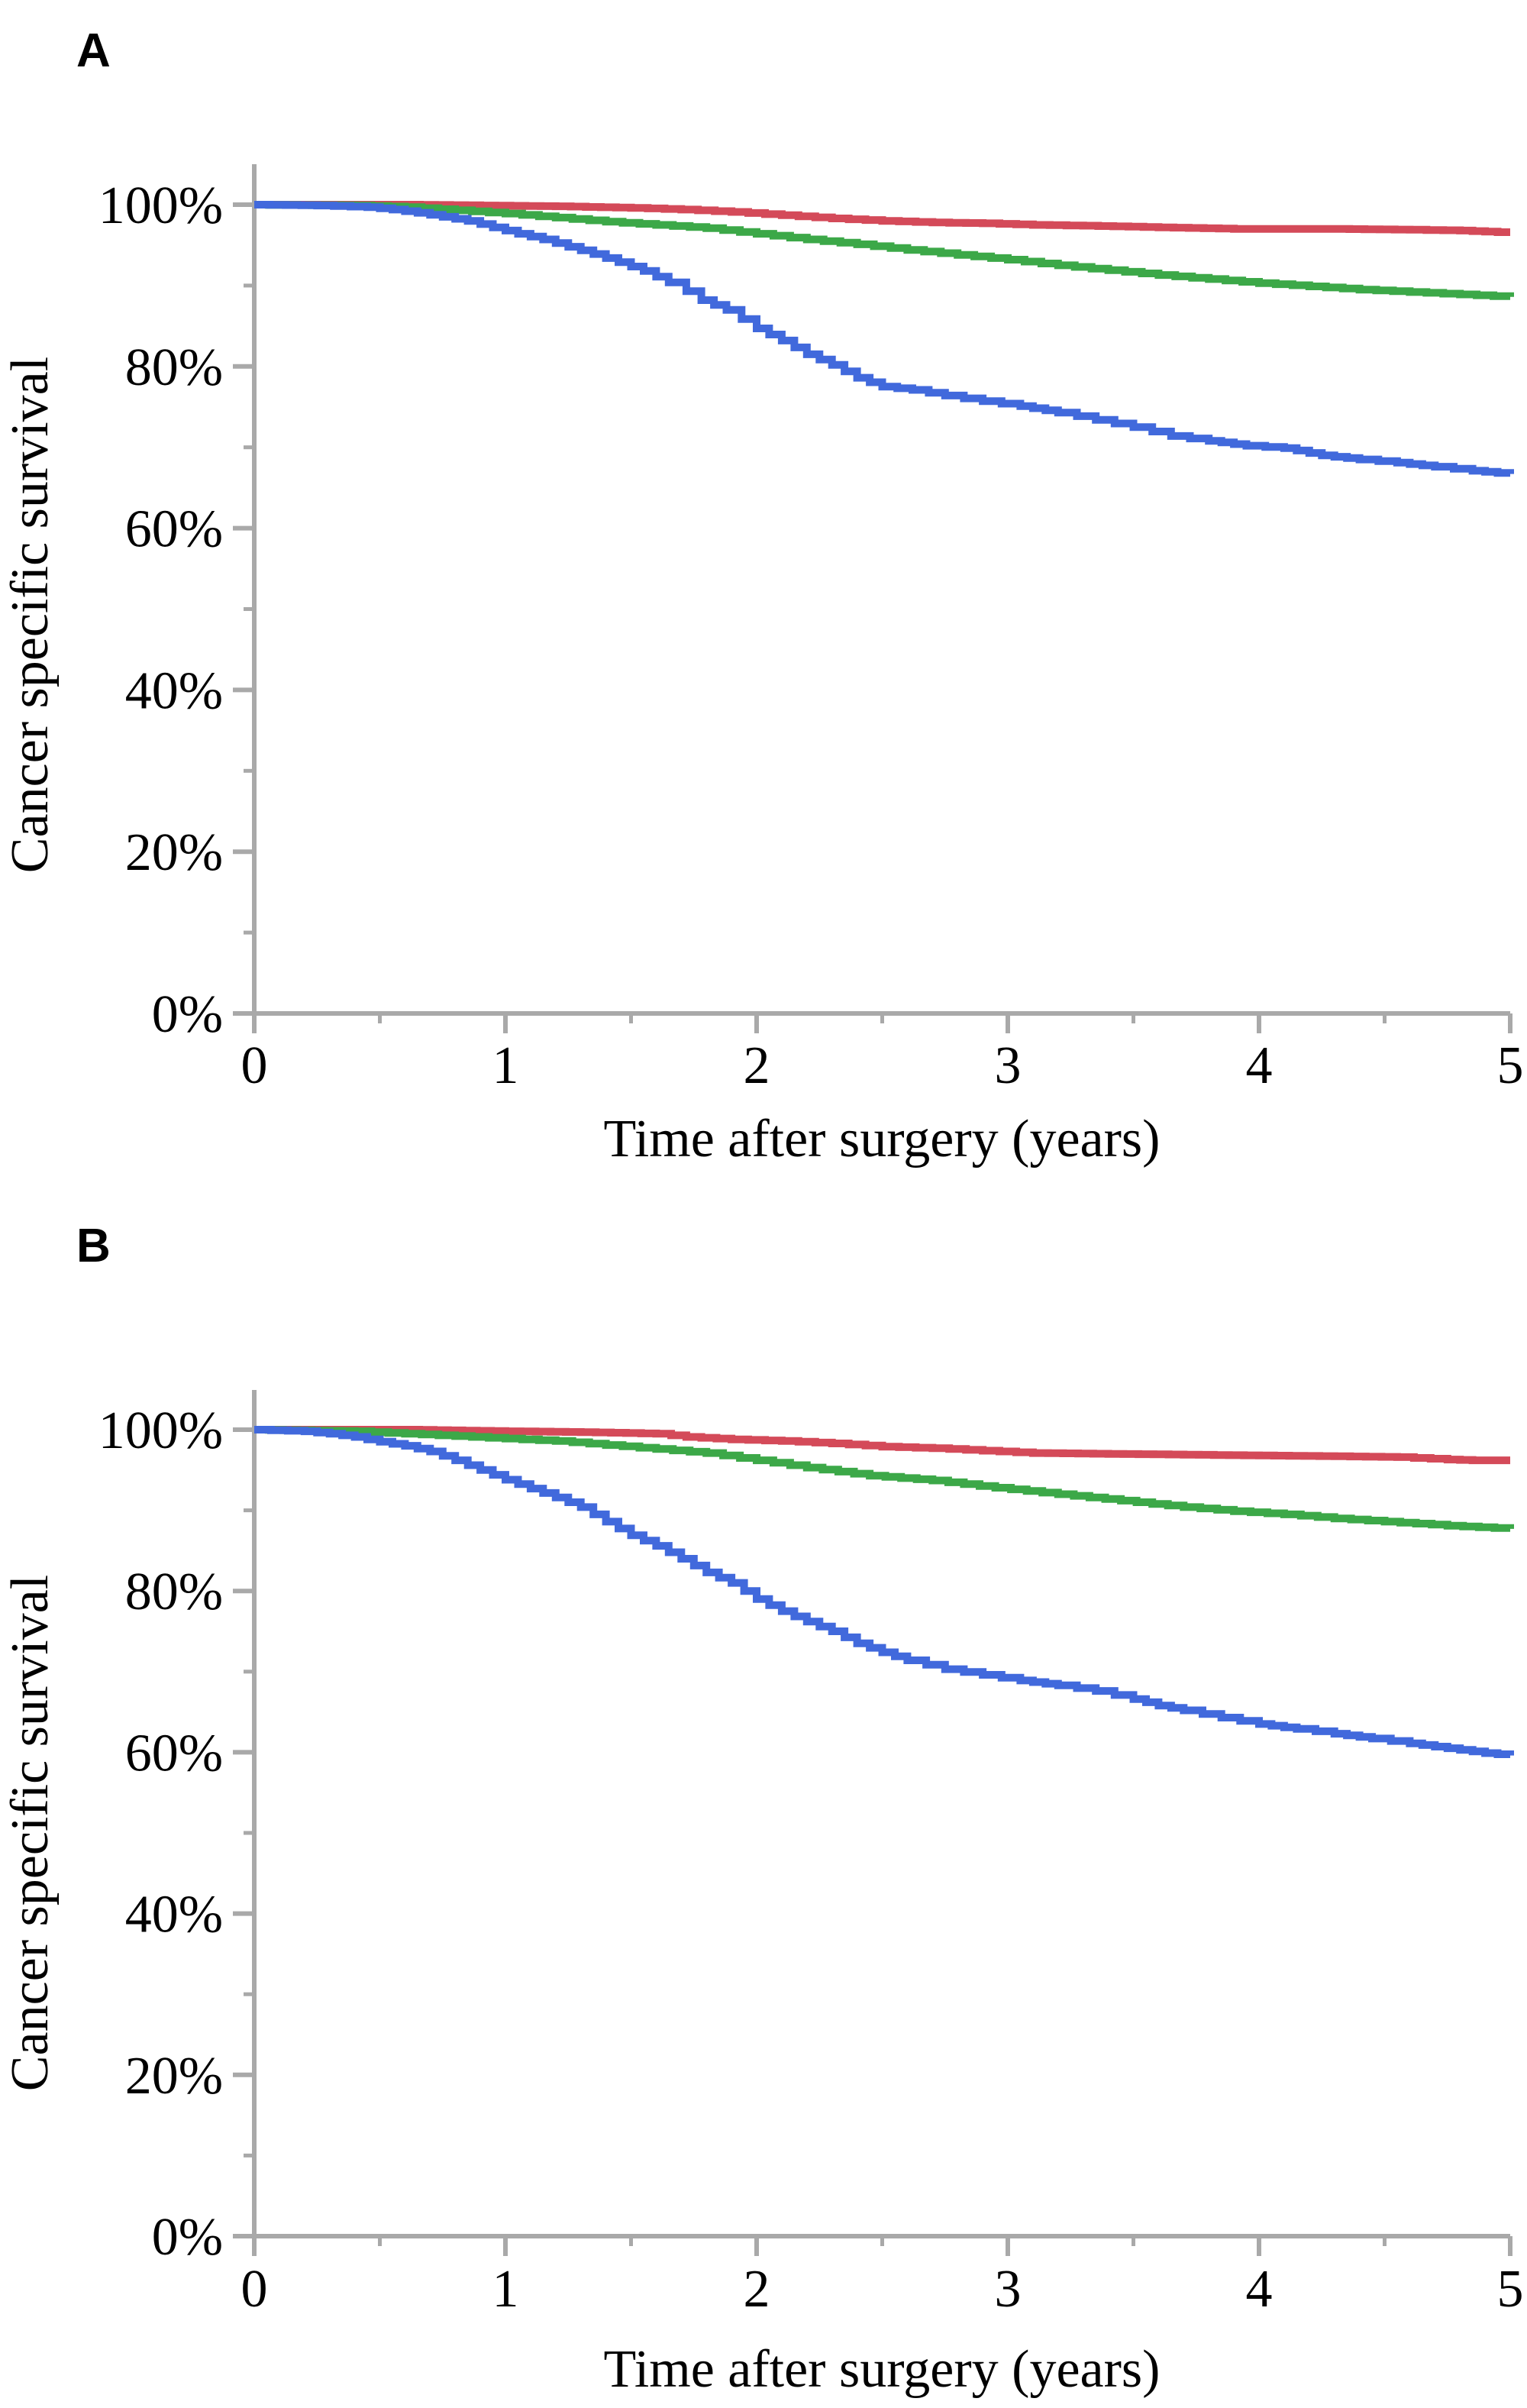 Image resolution: width=1527 pixels, height=2408 pixels. What do you see at coordinates (882, 2370) in the screenshot?
I see `panel-b-x-axis-title: Time after surgery (years)` at bounding box center [882, 2370].